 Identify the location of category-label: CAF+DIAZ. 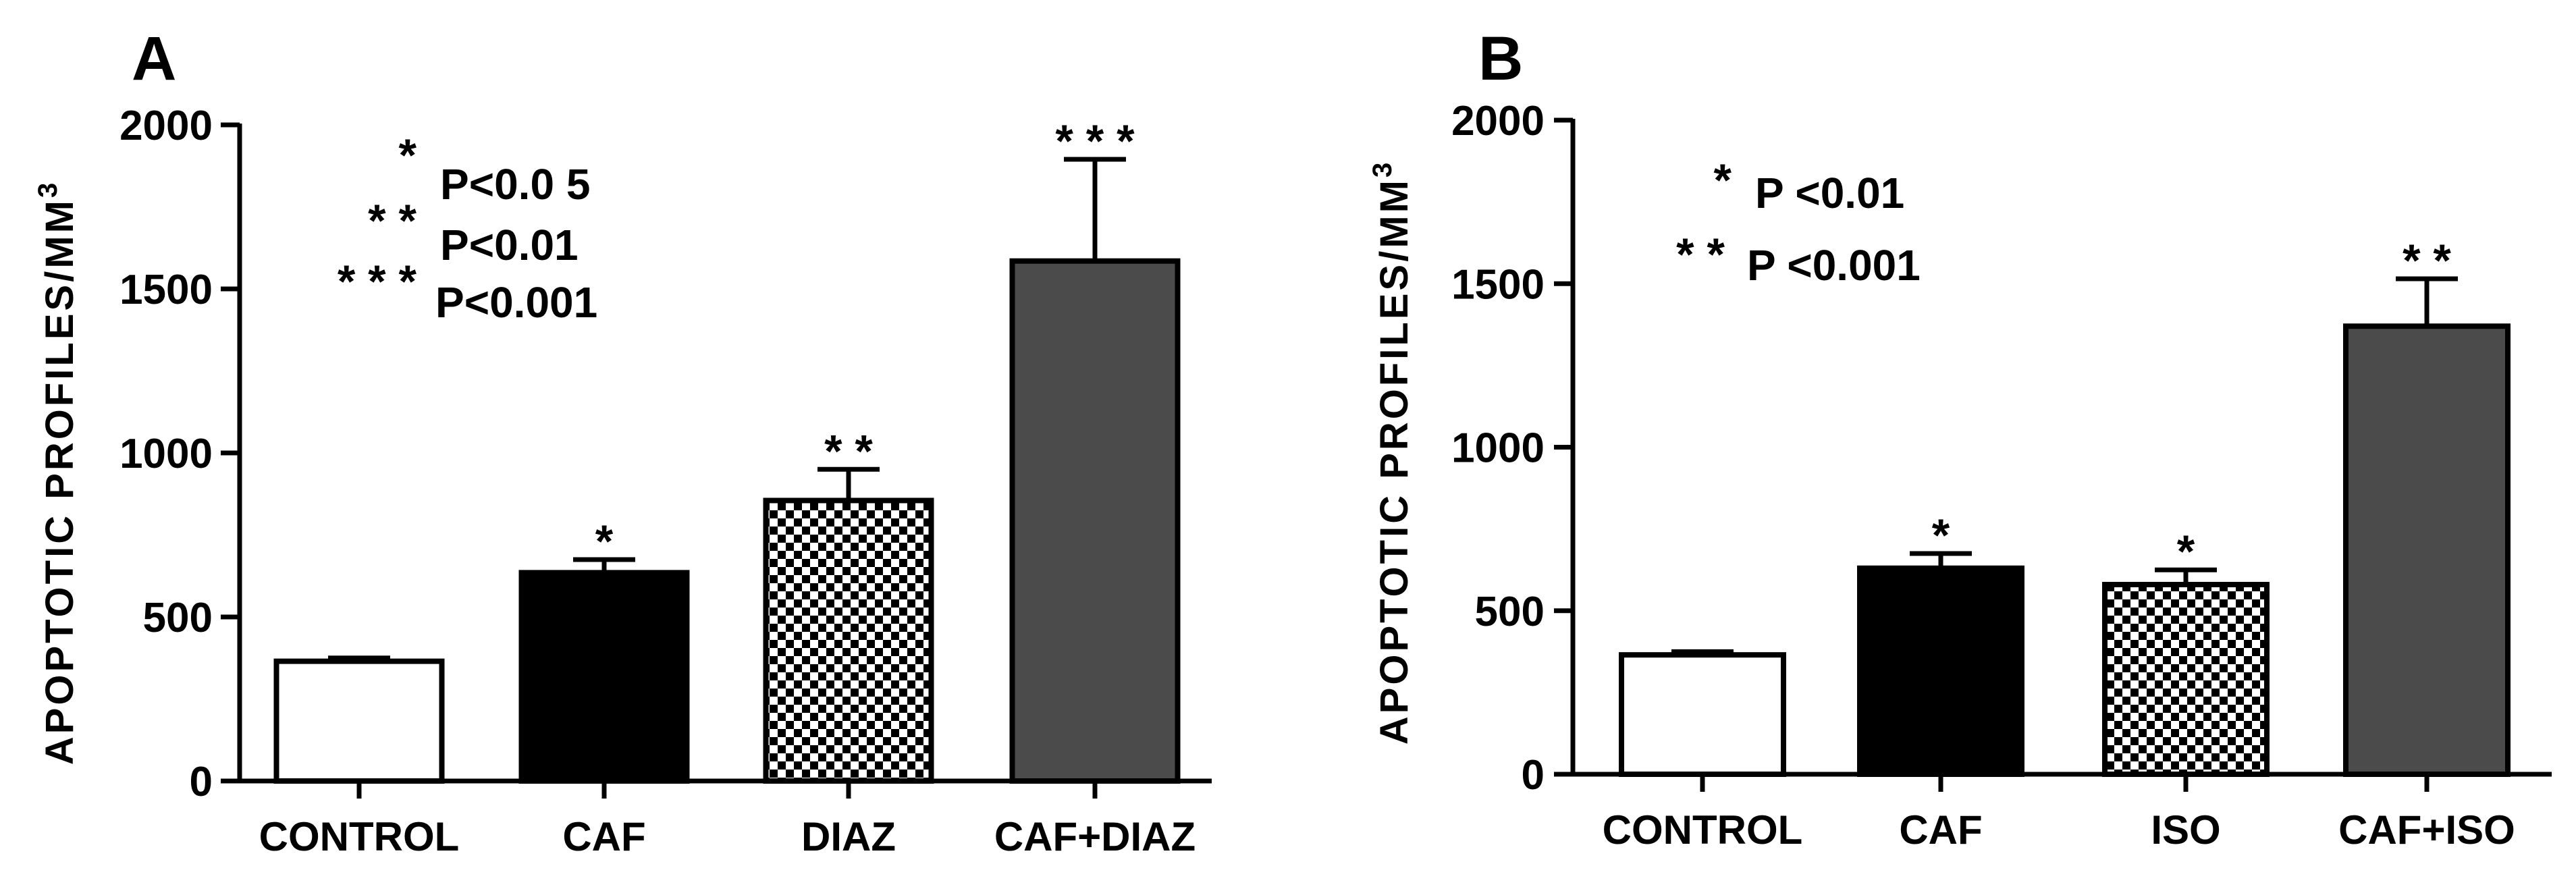
(1095, 837).